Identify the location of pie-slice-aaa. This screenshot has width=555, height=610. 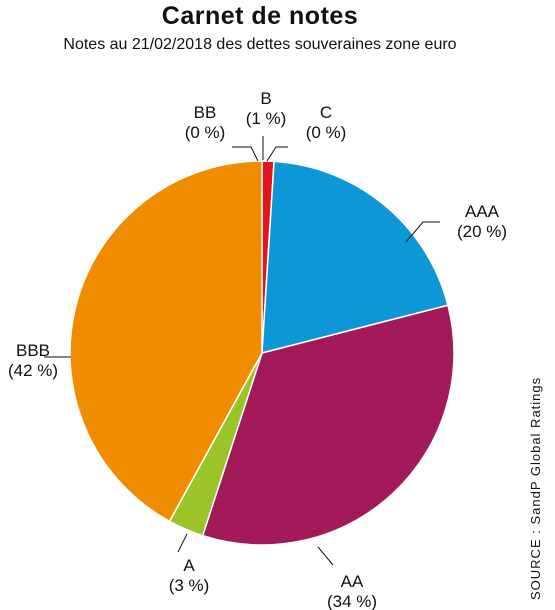
(355, 257).